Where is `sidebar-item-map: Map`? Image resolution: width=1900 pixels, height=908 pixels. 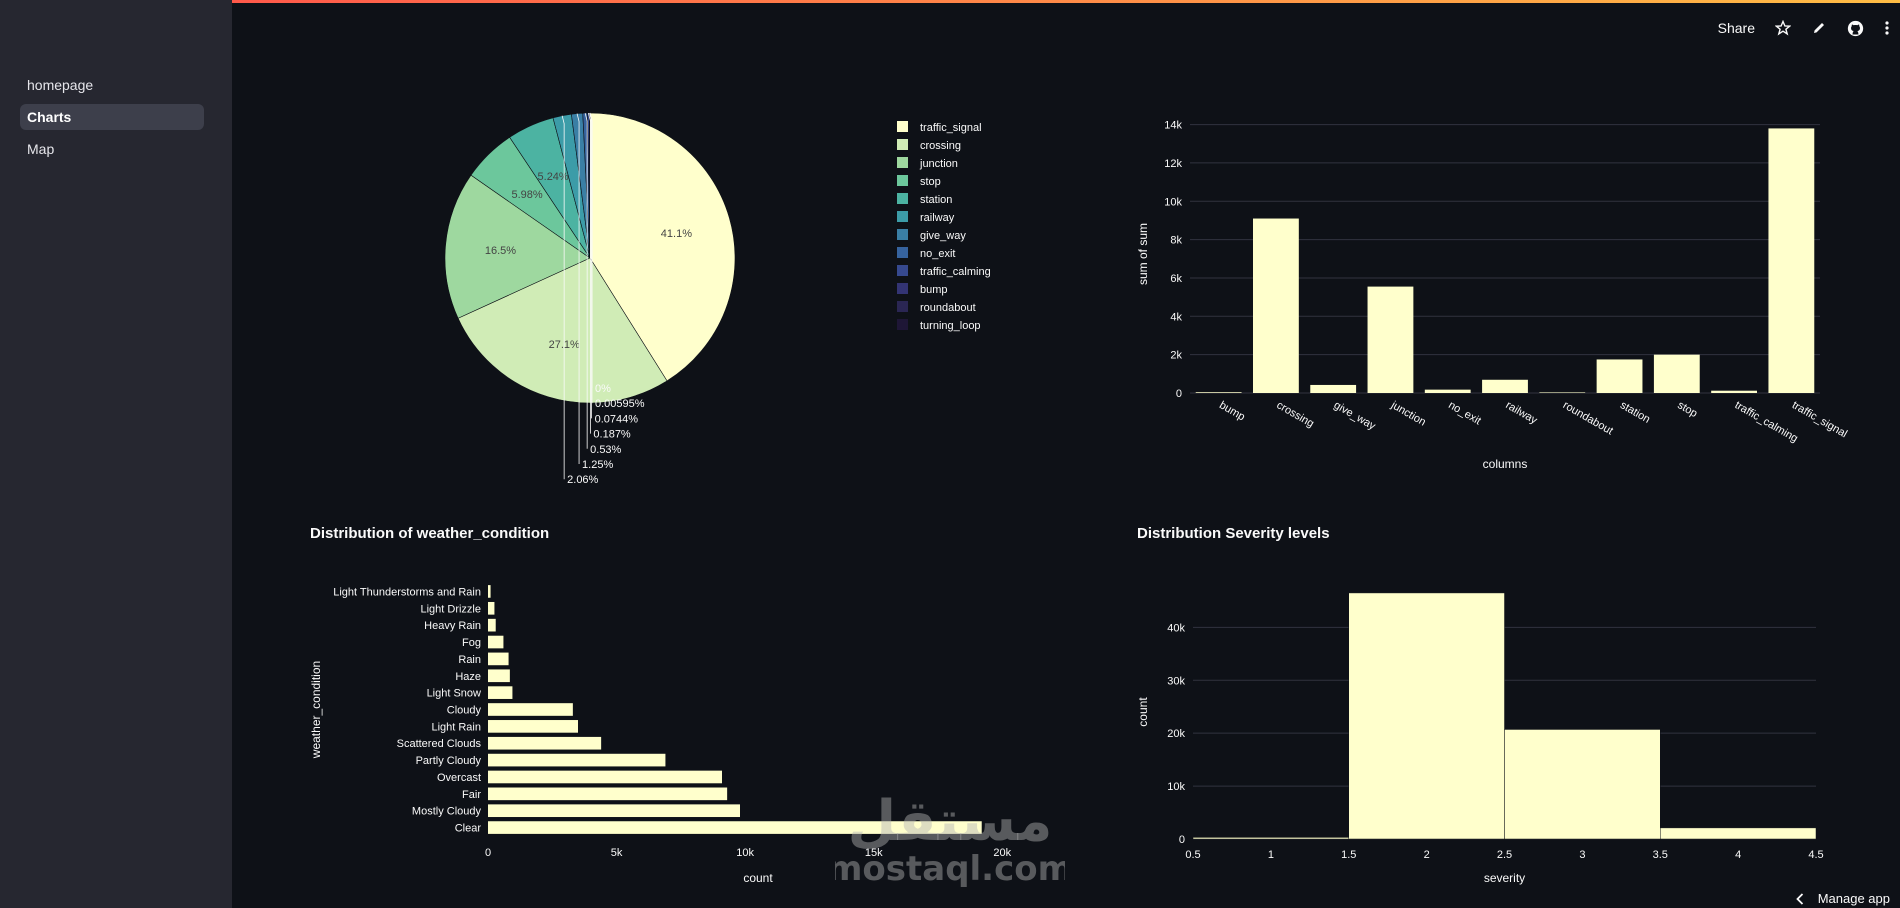
sidebar-item-map: Map is located at coordinates (41, 149).